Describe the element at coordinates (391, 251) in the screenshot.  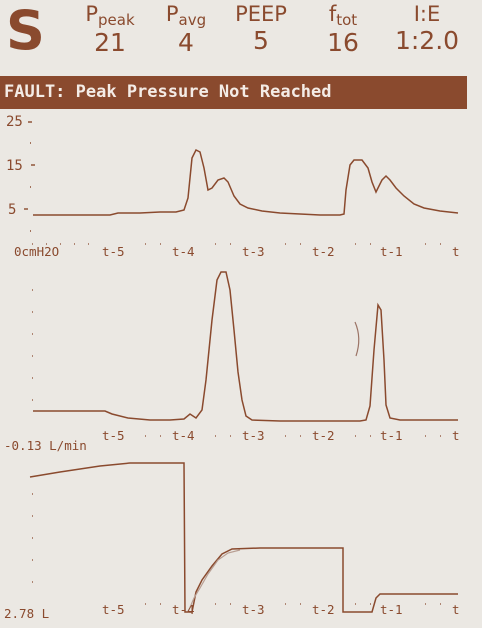
I see `pressure-xtick-t-1: t-1` at that location.